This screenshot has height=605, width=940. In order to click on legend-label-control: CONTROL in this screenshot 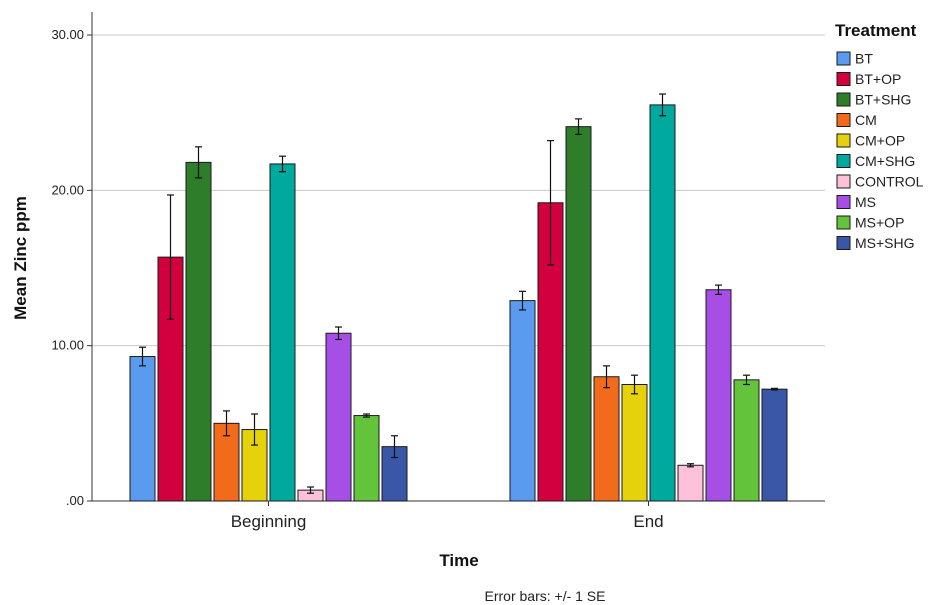, I will do `click(889, 182)`.